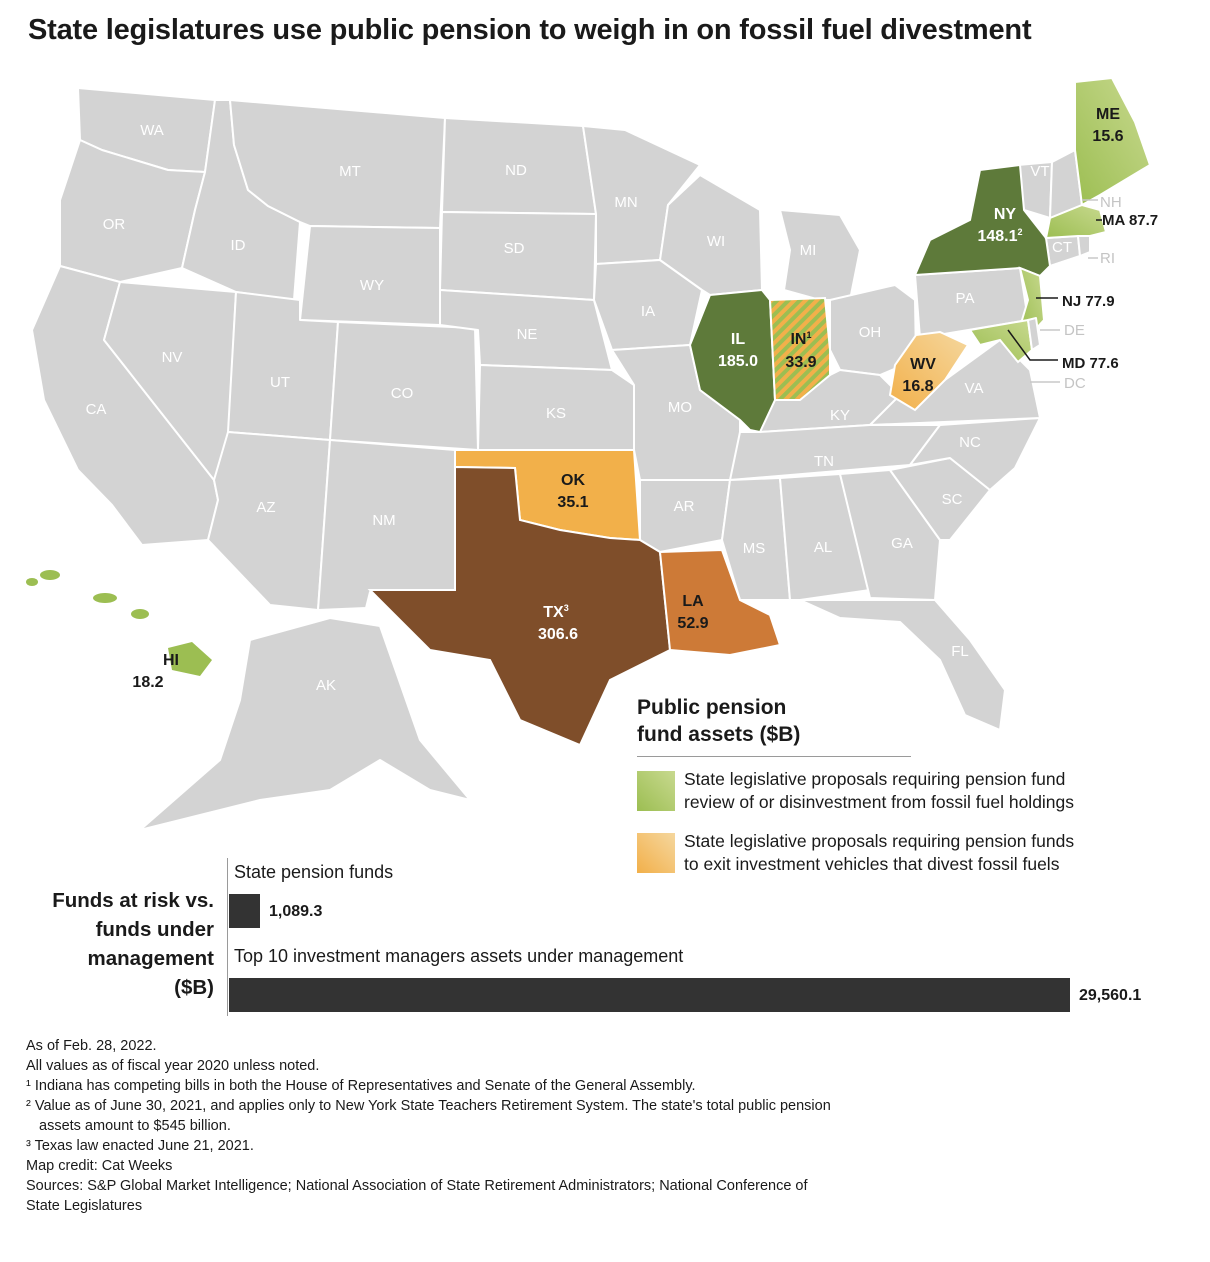 Image resolution: width=1210 pixels, height=1262 pixels. What do you see at coordinates (656, 853) in the screenshot?
I see `legend-swatch-exit` at bounding box center [656, 853].